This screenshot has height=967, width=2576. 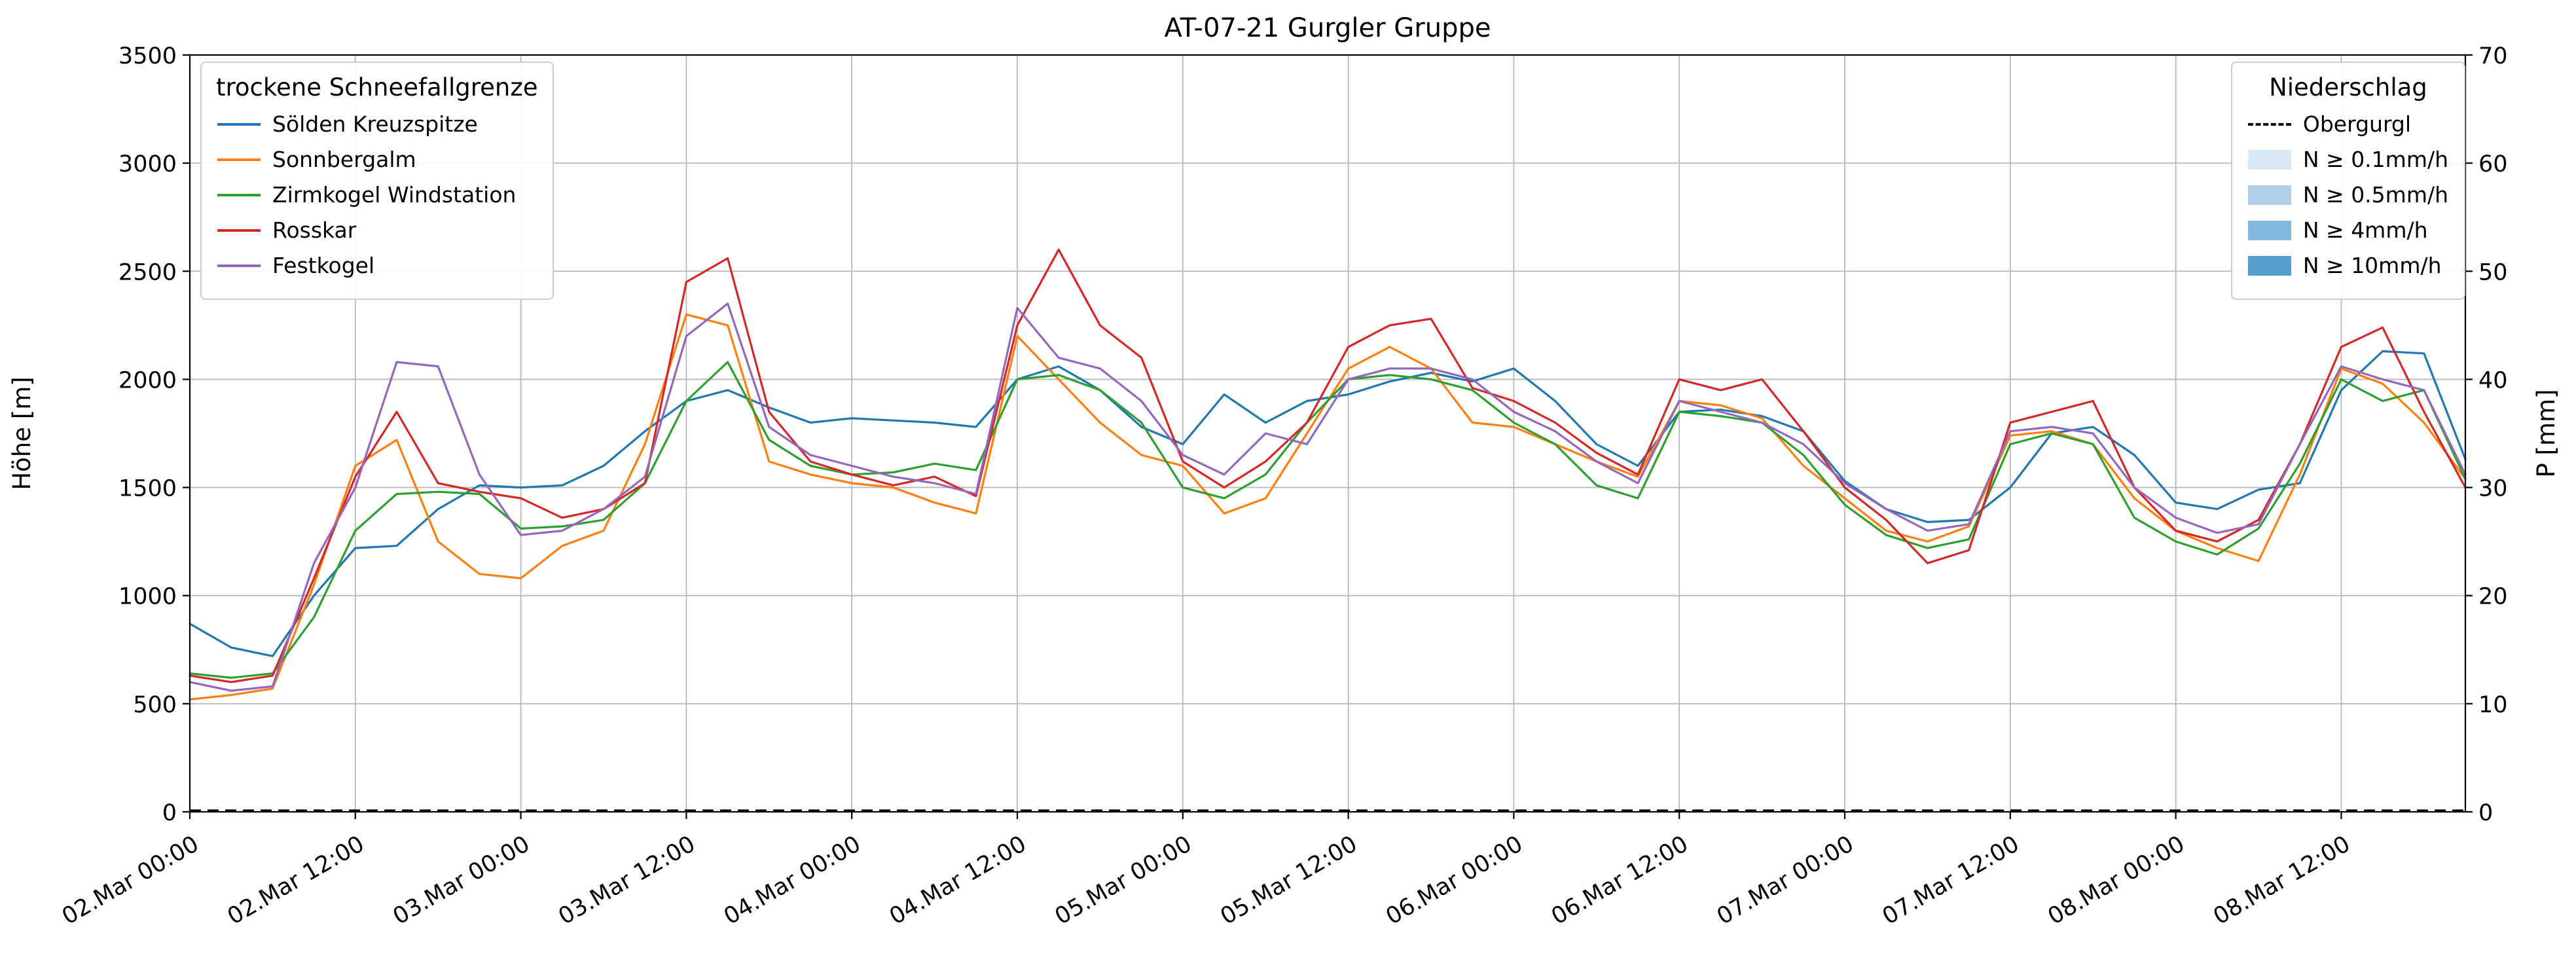 I want to click on x-tick-label: 05.Mar 00:00, so click(x=1123, y=881).